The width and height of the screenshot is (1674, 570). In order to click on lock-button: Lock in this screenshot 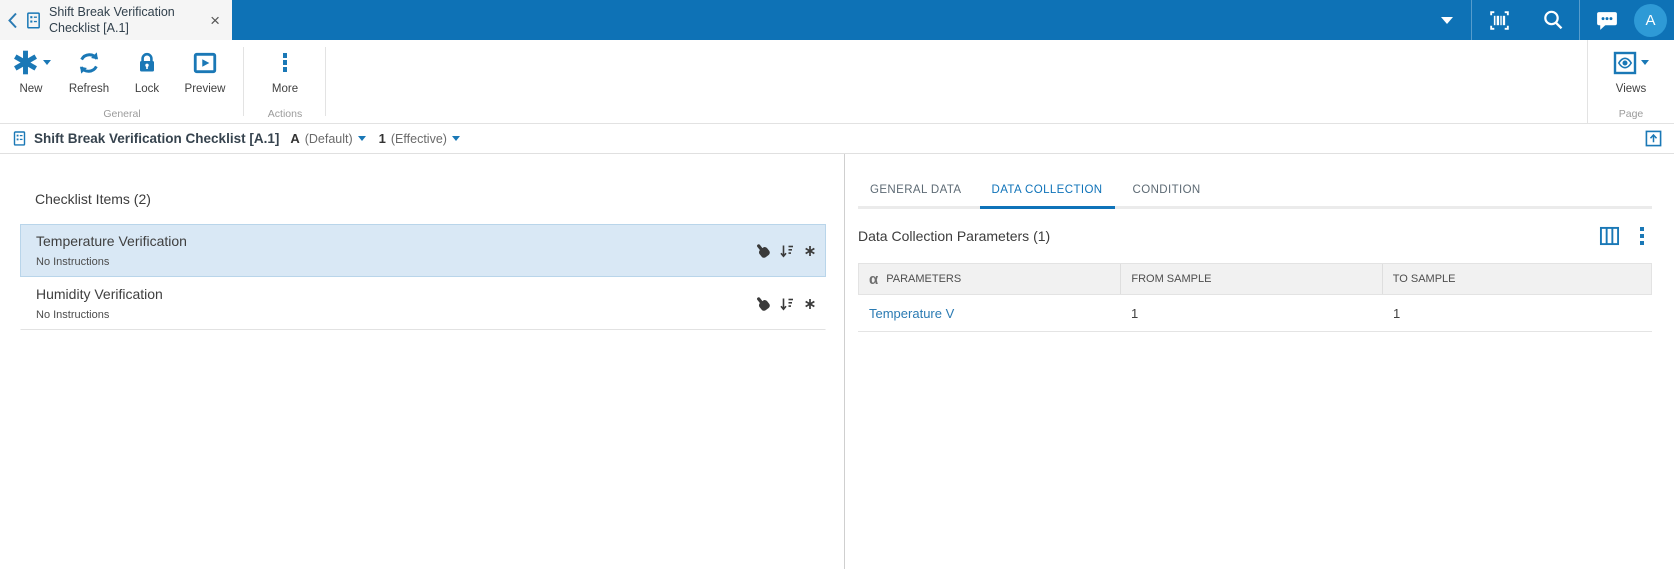, I will do `click(147, 72)`.